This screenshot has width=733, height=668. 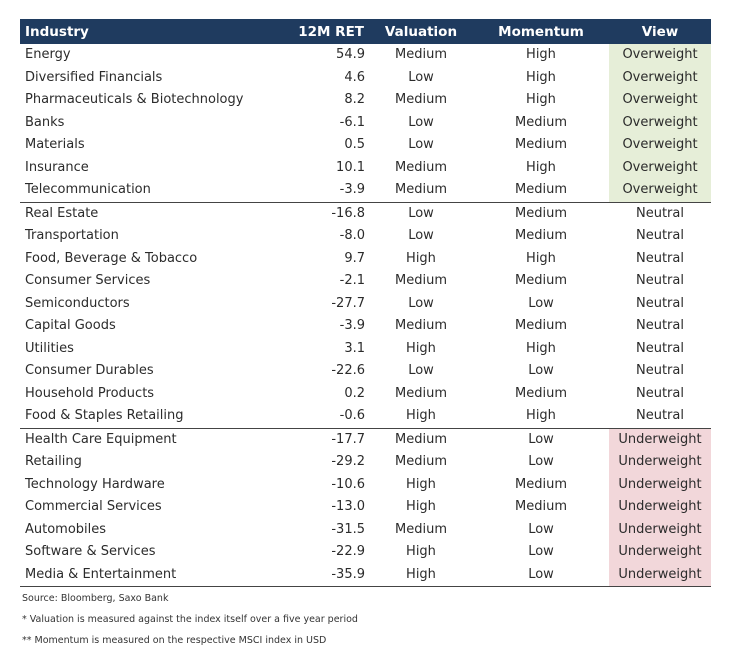 What do you see at coordinates (70, 326) in the screenshot?
I see `industry-cell: Capital Goods` at bounding box center [70, 326].